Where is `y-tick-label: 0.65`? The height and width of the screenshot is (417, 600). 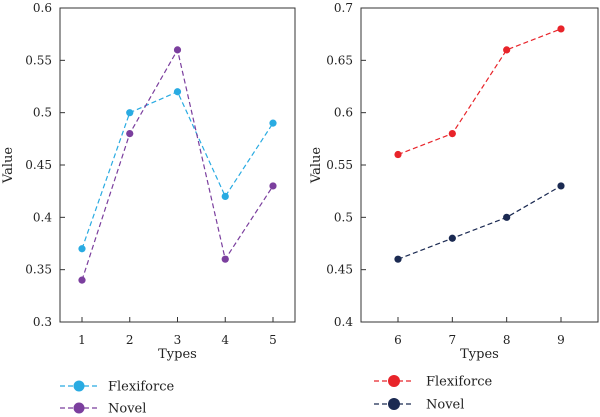
y-tick-label: 0.65 is located at coordinates (339, 60).